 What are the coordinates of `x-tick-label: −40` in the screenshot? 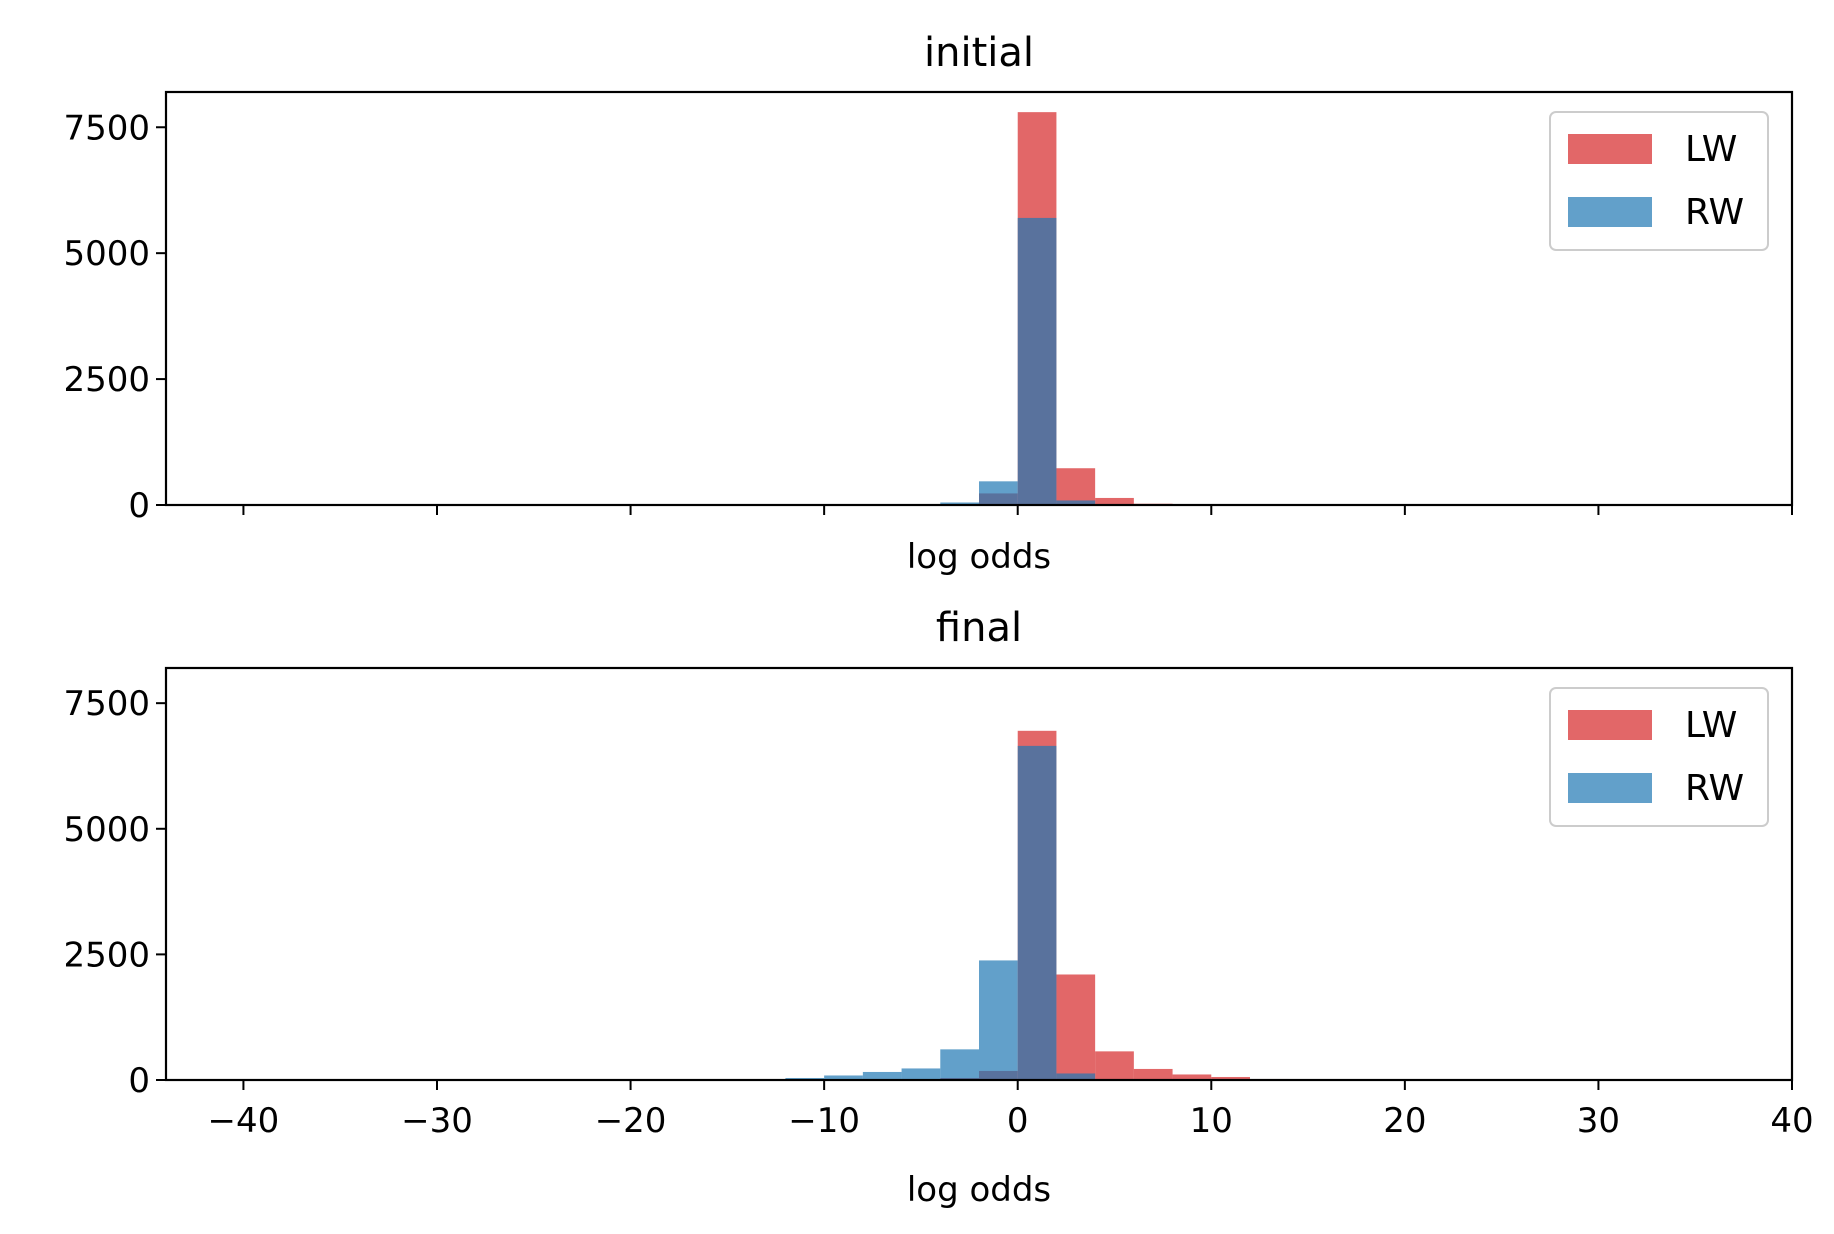 It's located at (244, 1121).